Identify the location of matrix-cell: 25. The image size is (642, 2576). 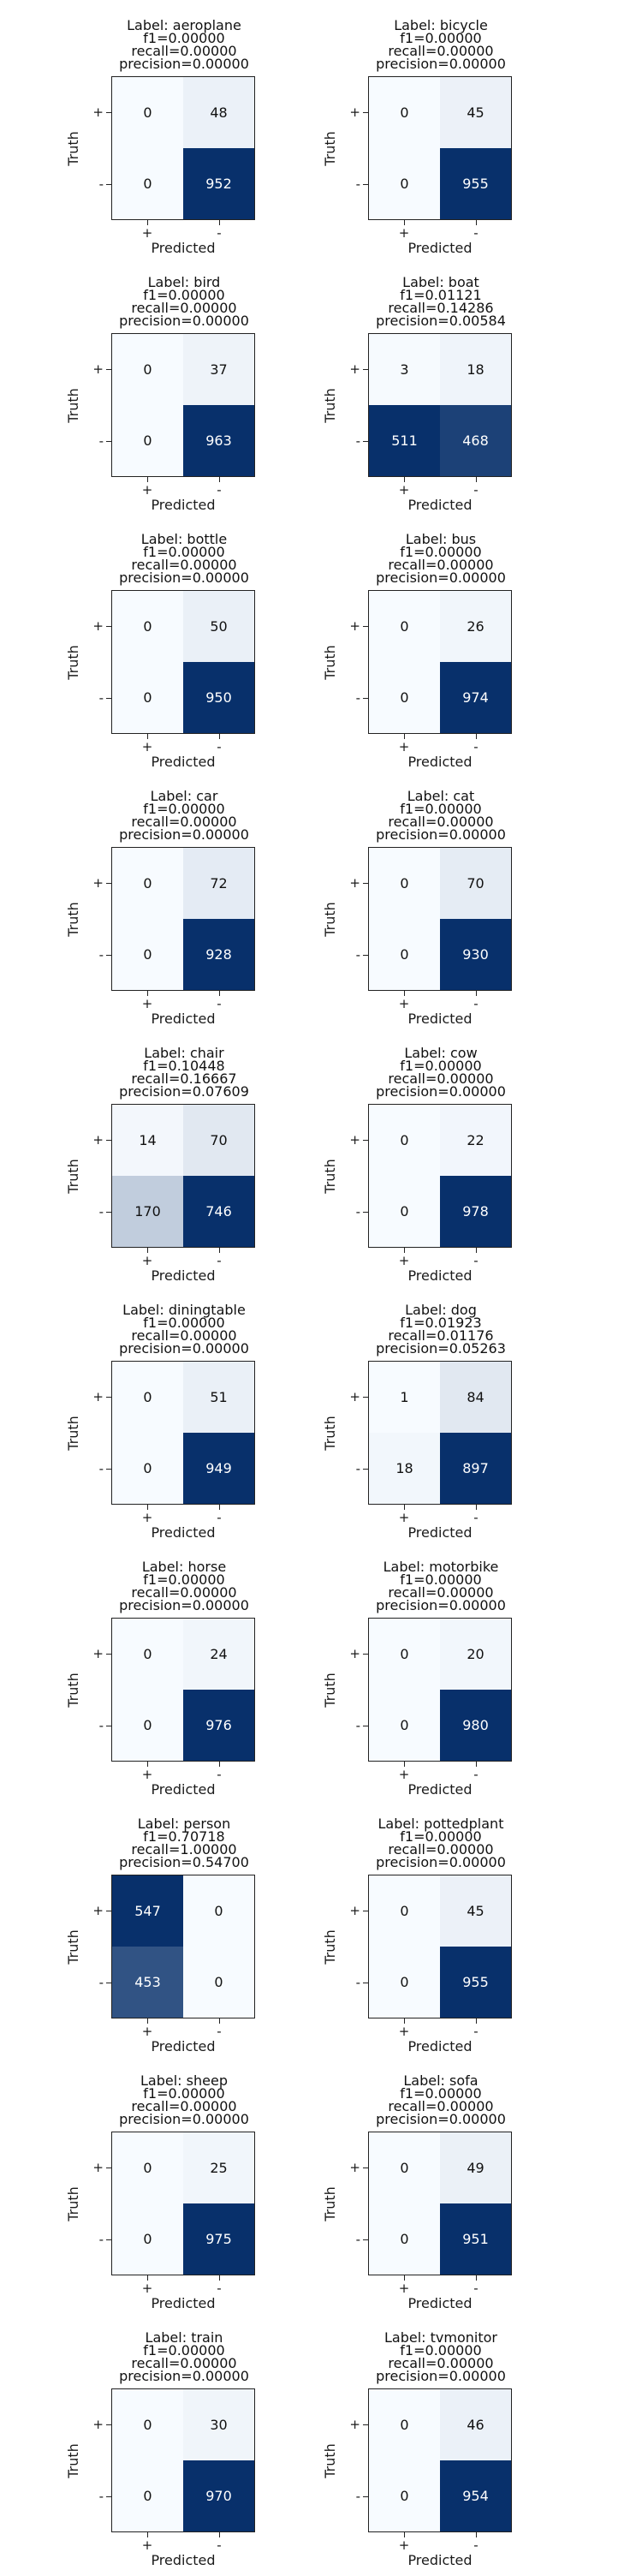
(218, 2167).